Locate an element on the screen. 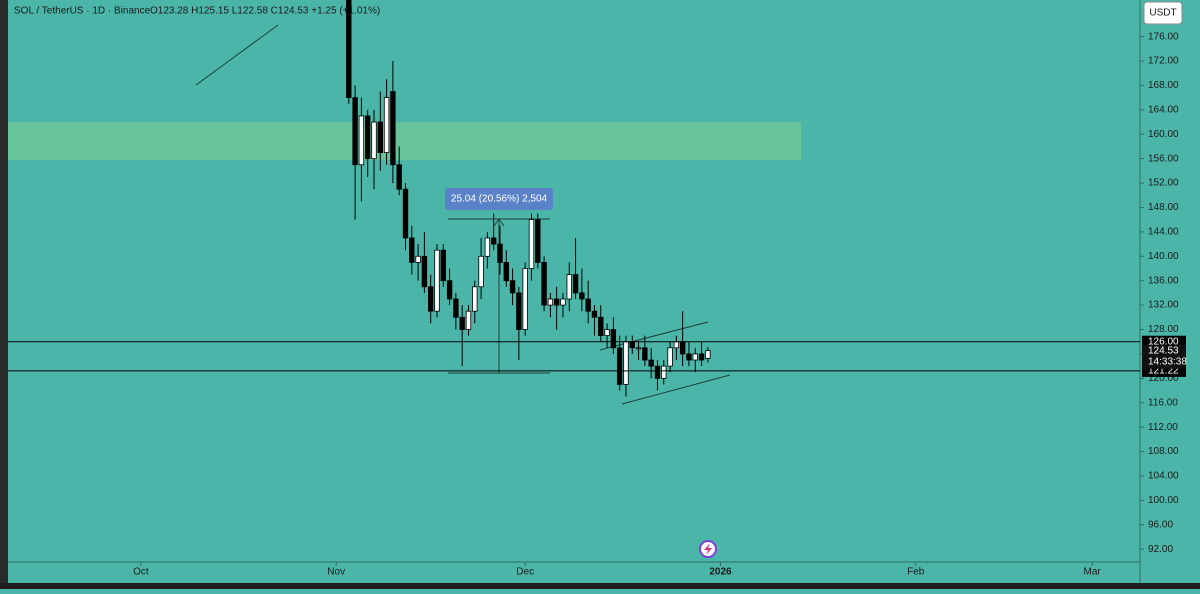 This screenshot has height=594, width=1200. y-tick-label: 144.00 is located at coordinates (1163, 232).